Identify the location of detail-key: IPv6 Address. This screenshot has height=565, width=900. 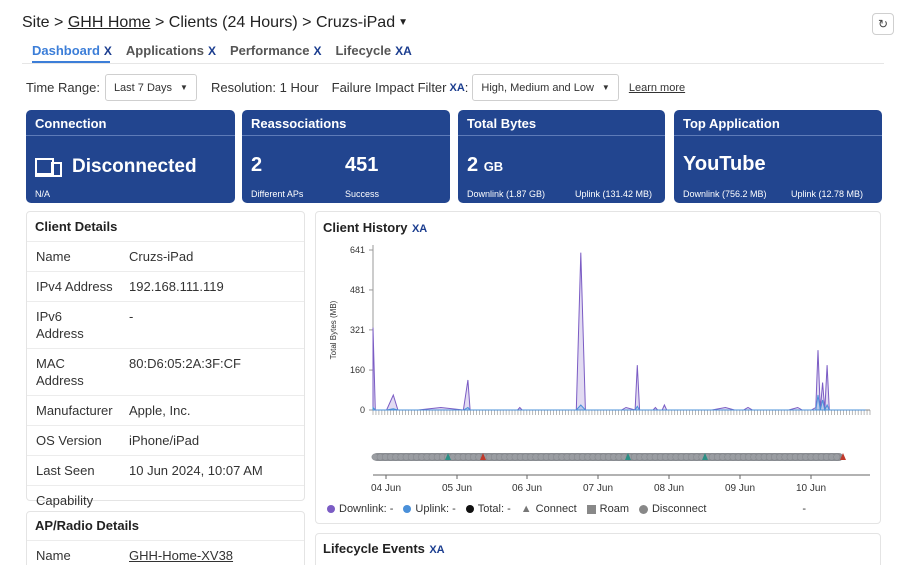
(60, 325).